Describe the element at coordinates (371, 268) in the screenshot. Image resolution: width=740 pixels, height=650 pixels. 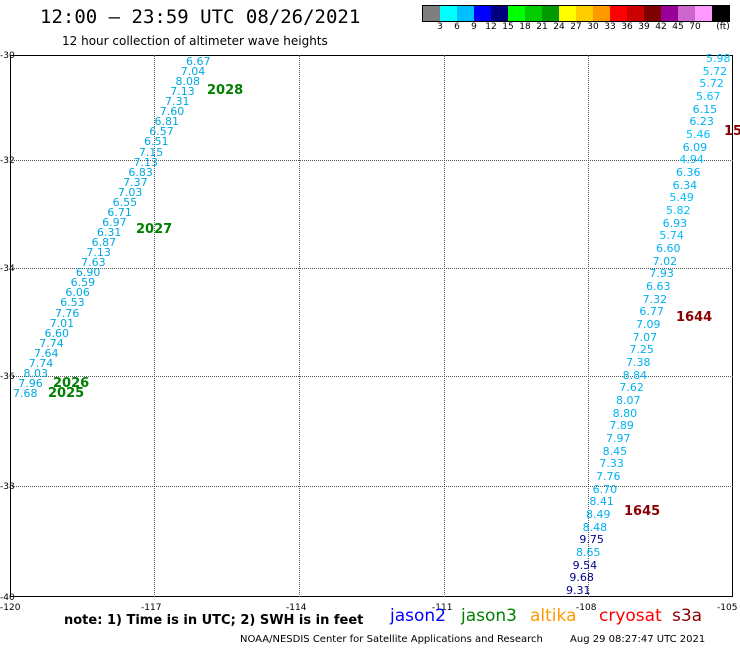
I see `gridline-lat--34` at that location.